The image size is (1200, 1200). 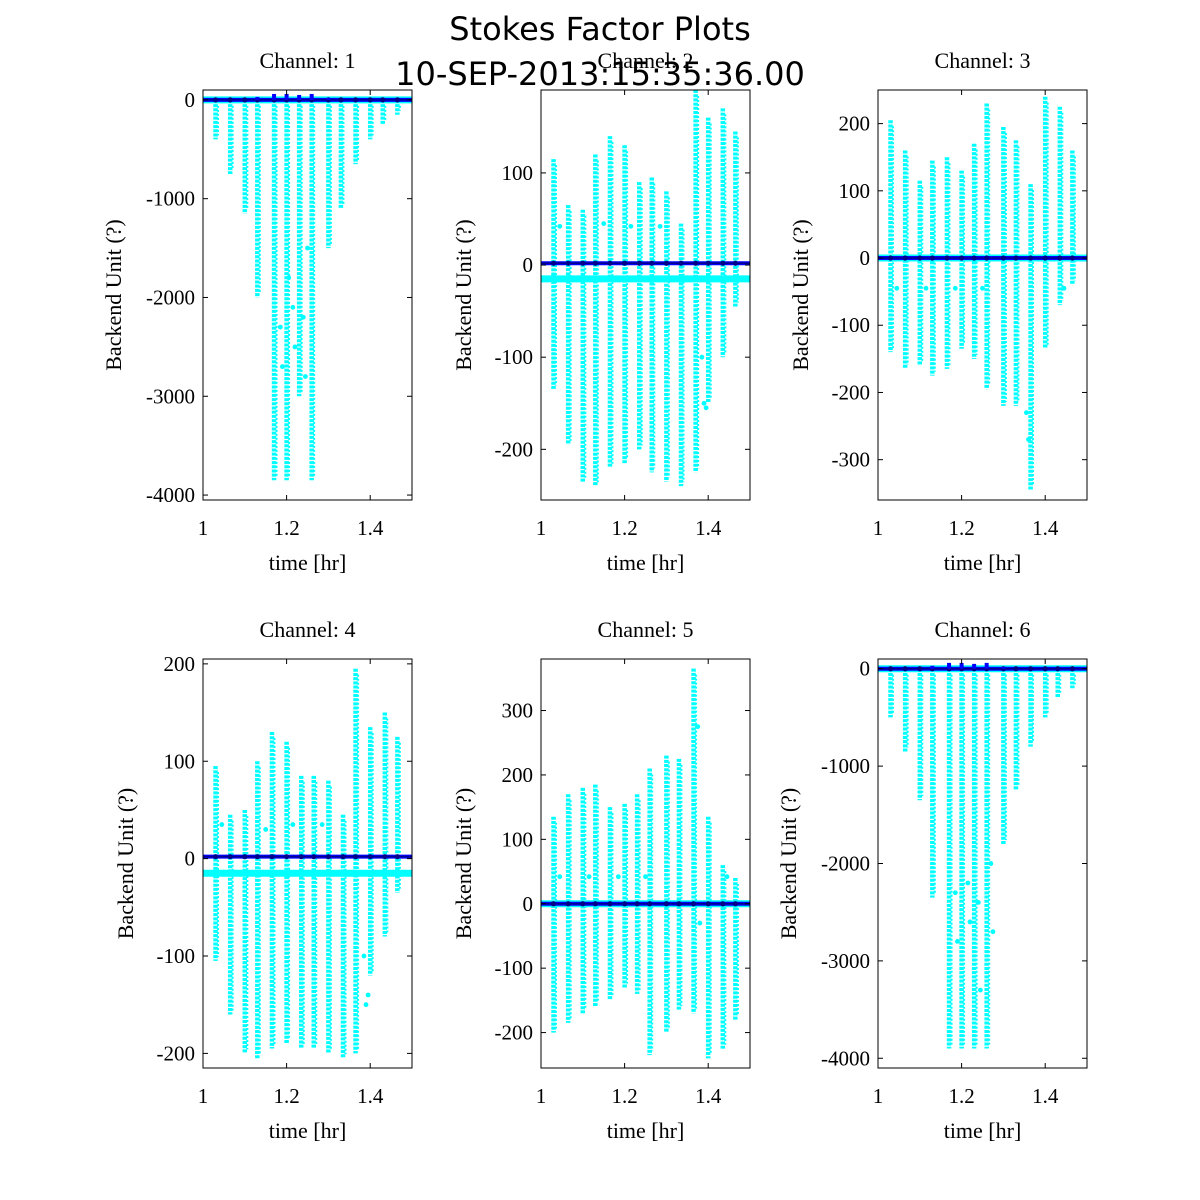 I want to click on y-tick-label: -100, so click(x=176, y=956).